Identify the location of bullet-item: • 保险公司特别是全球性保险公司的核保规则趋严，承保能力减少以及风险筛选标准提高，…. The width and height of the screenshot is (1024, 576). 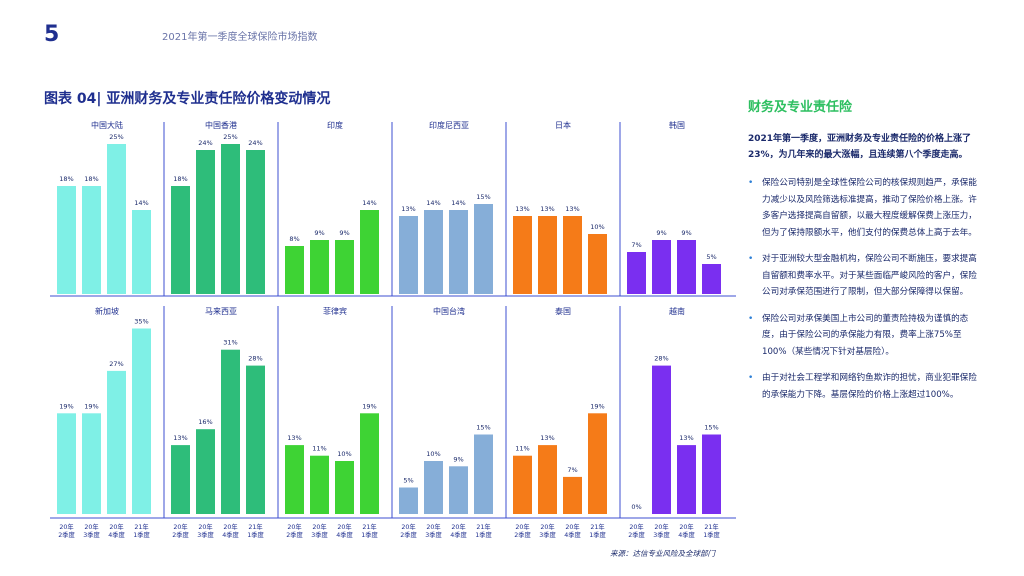
(864, 208).